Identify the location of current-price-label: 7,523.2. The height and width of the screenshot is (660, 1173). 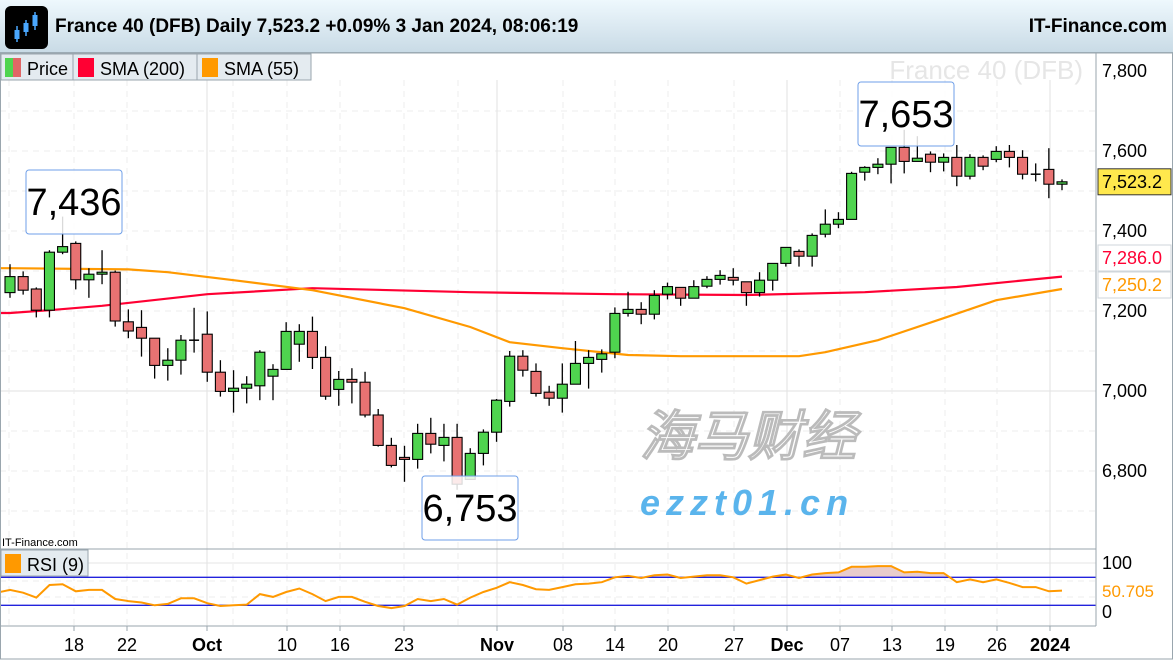
(1132, 182).